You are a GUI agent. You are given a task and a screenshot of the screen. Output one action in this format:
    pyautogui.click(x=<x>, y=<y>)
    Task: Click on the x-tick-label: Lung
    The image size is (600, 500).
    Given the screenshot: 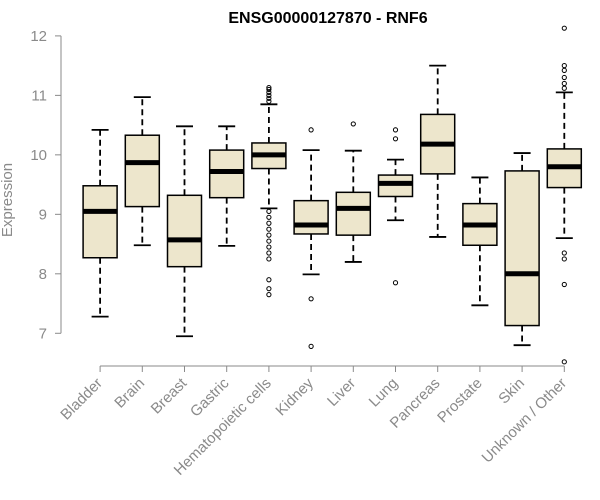 What is the action you would take?
    pyautogui.click(x=384, y=393)
    